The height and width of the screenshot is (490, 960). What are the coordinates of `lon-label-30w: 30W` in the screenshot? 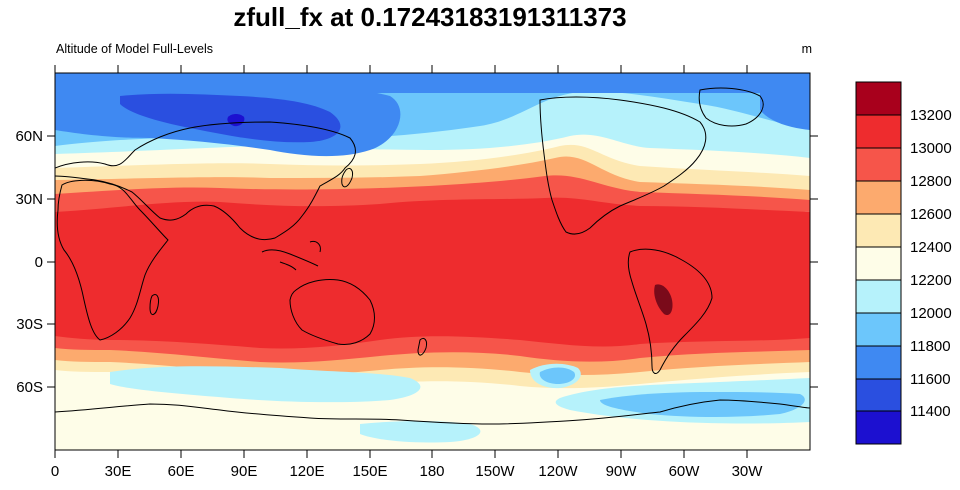 It's located at (748, 471).